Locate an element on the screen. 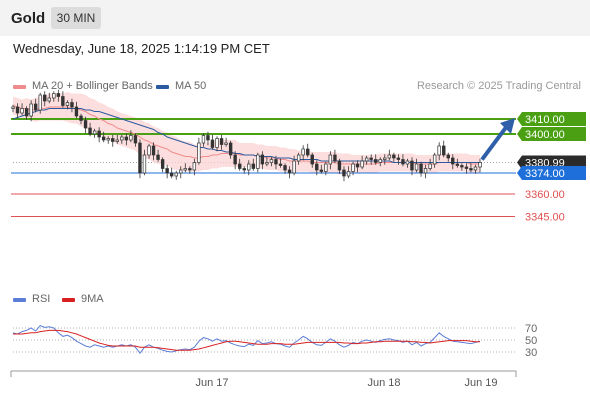 The width and height of the screenshot is (590, 400). rsi-tick-30: 30 is located at coordinates (531, 353).